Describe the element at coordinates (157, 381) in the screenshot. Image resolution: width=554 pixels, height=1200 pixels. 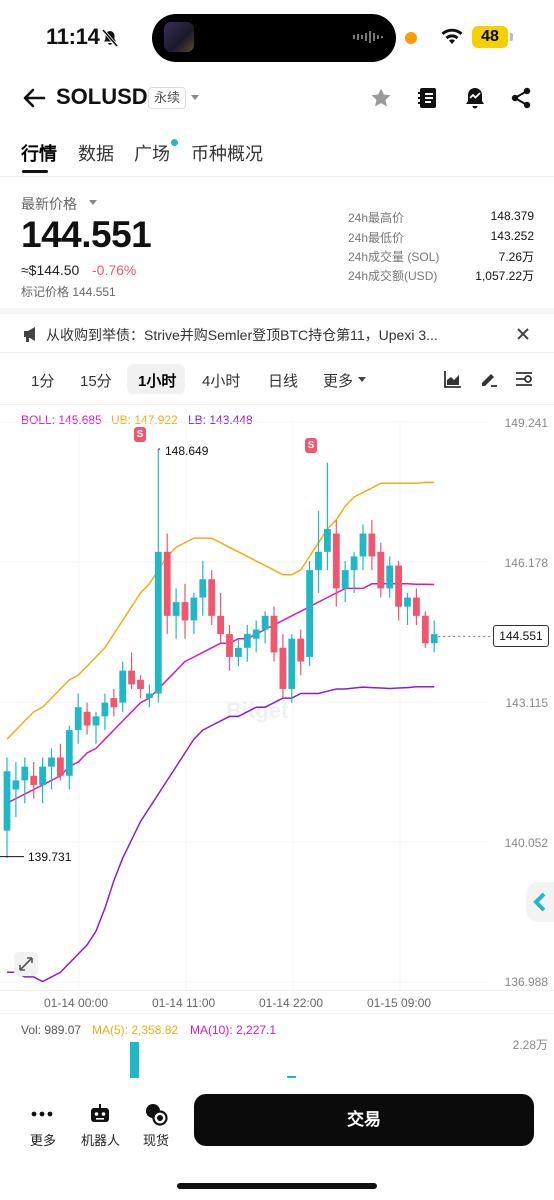
I see `interval-1h: 1小时` at that location.